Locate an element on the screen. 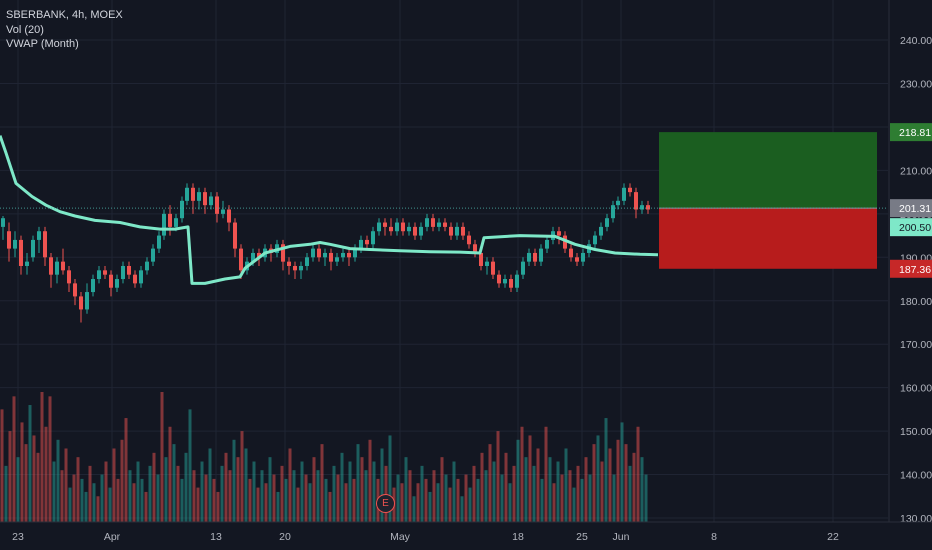 The image size is (932, 550). time-tick-label: Jun is located at coordinates (621, 537).